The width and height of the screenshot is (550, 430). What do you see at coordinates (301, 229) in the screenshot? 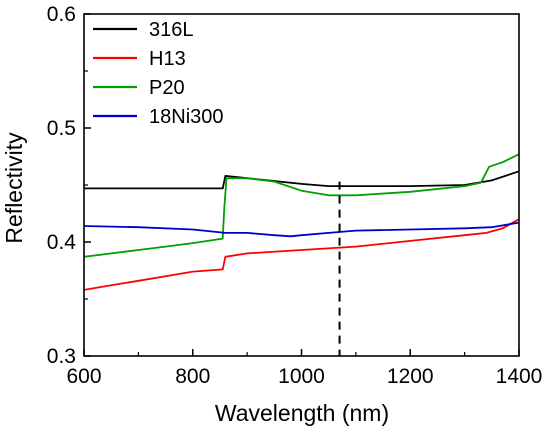
I see `series-line-18ni300` at bounding box center [301, 229].